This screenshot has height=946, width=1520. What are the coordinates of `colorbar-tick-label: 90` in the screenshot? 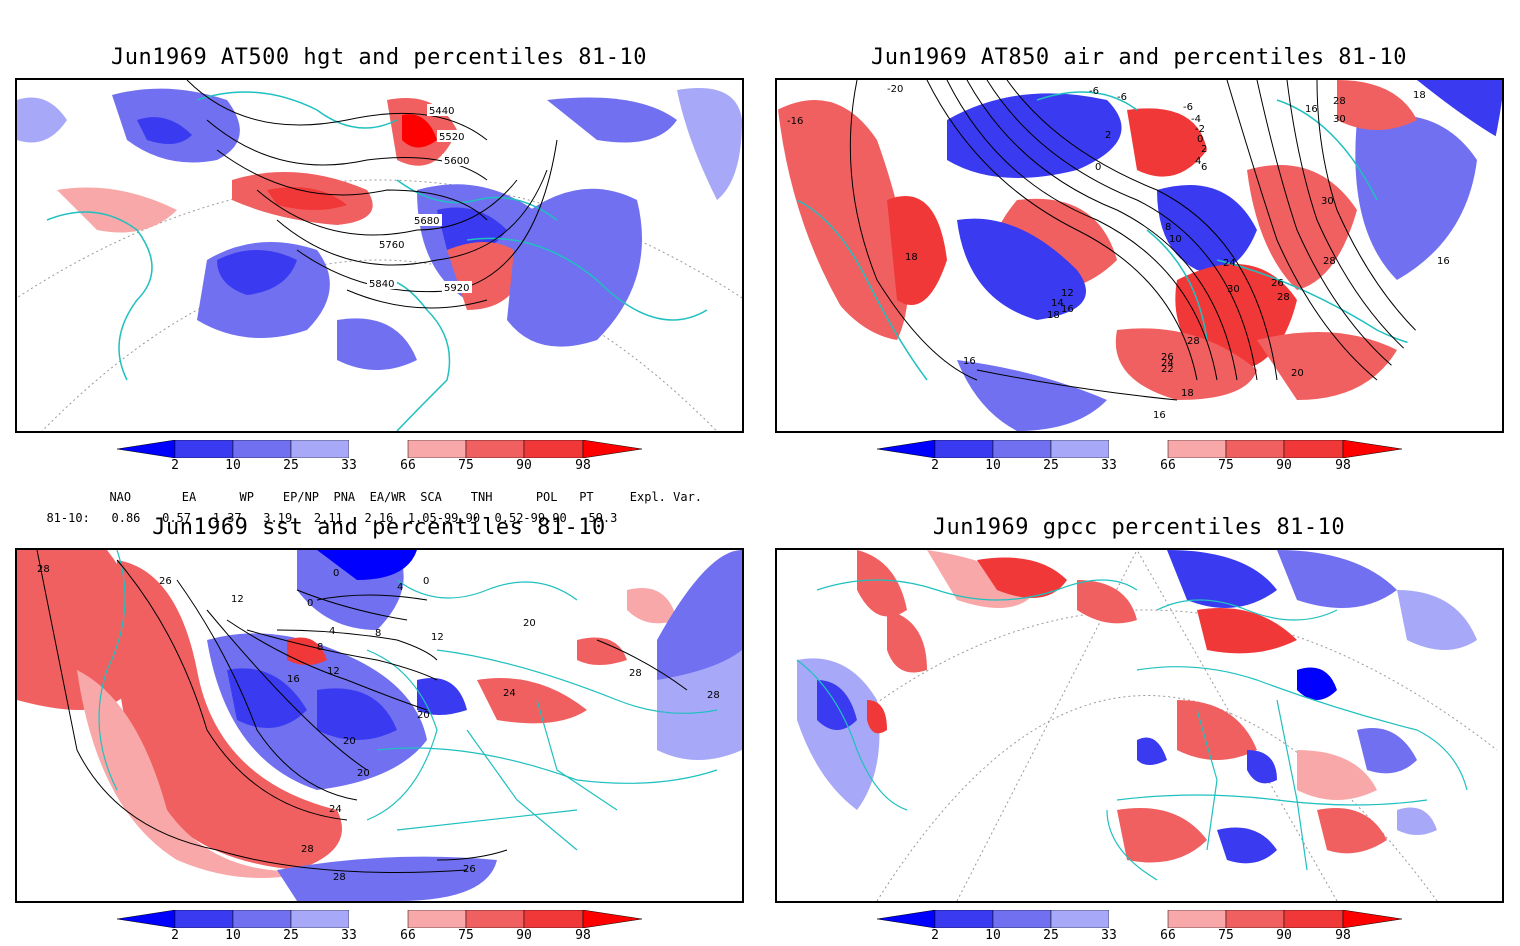 It's located at (524, 935).